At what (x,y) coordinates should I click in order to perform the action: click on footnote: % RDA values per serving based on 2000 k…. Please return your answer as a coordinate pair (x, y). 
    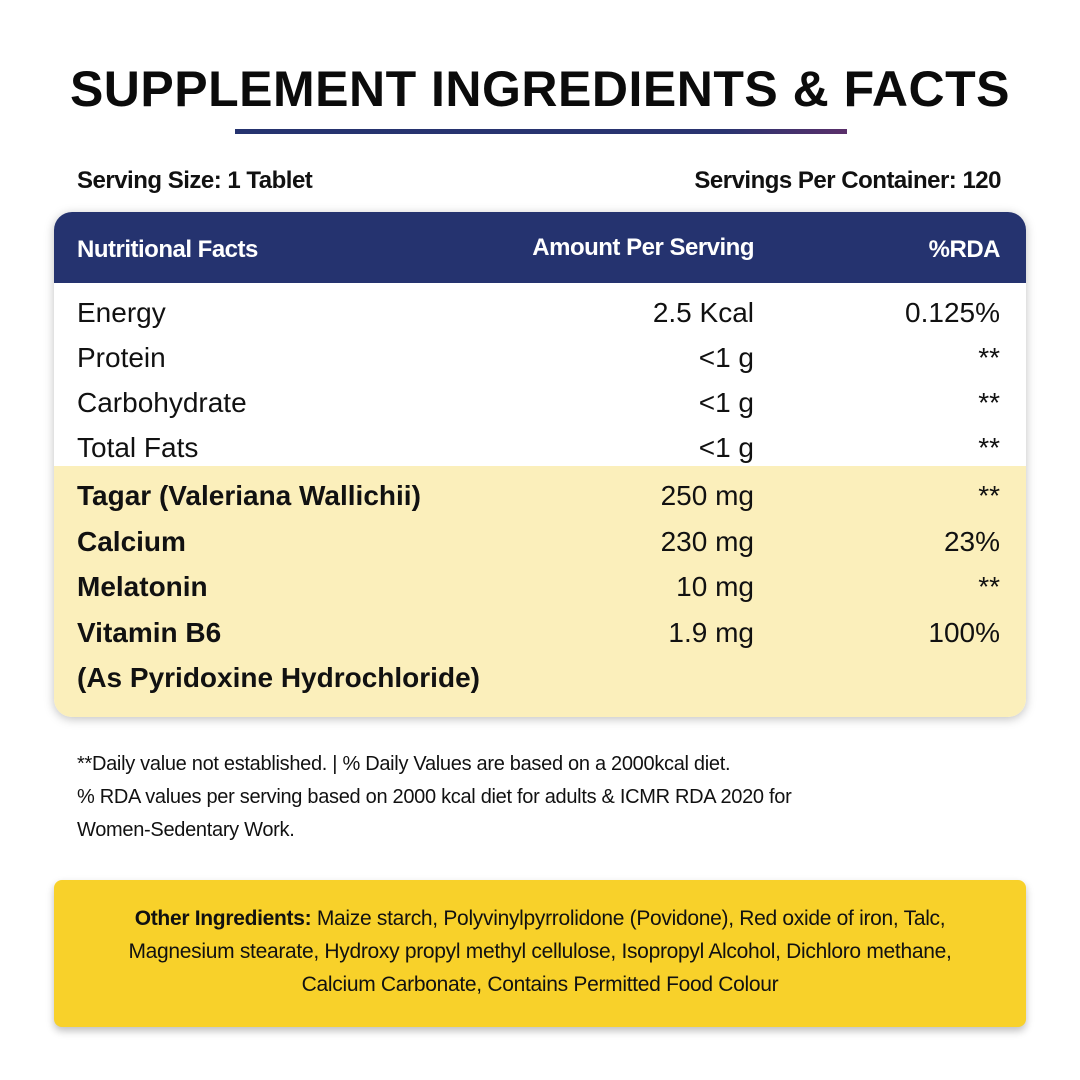
    Looking at the image, I should click on (434, 797).